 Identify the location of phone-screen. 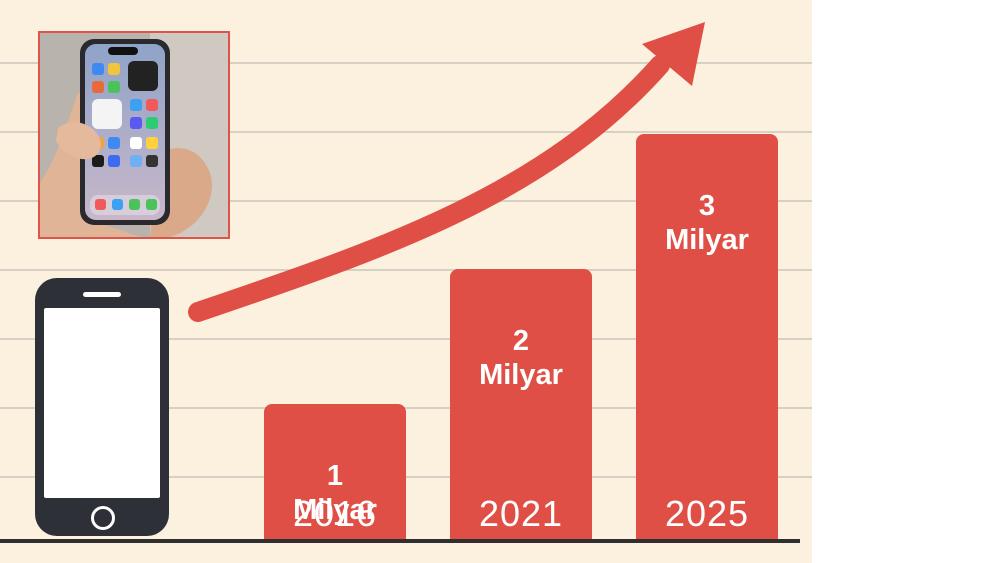
(102, 403).